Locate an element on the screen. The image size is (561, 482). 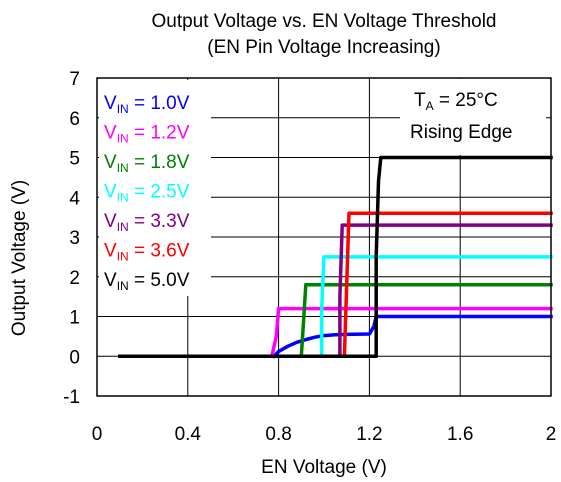
annotation-edge: Rising Edge is located at coordinates (461, 132).